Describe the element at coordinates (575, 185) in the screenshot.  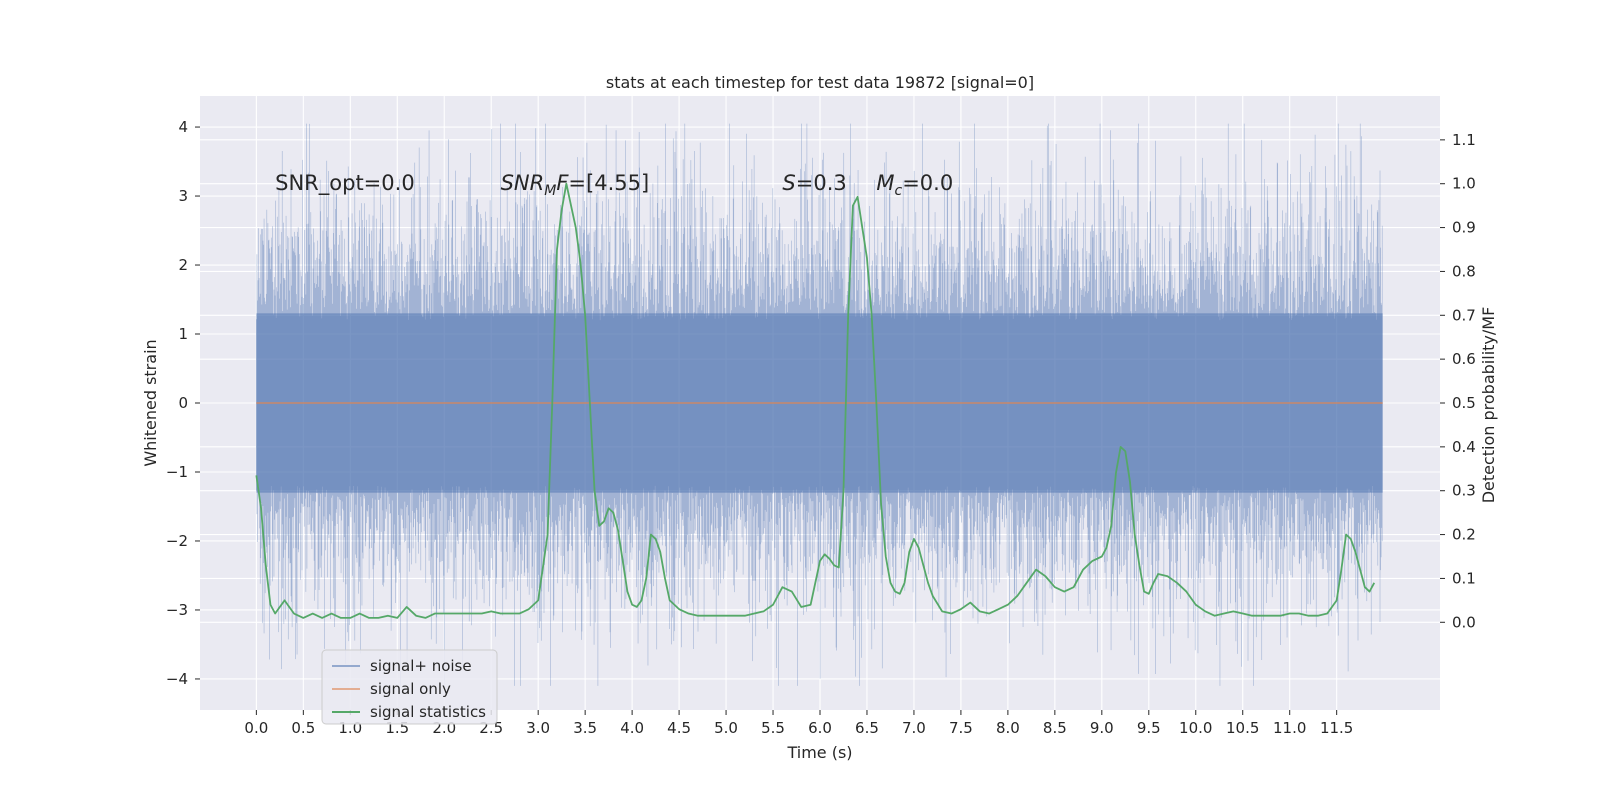
I see `annotation: SNRMF=[4.55]` at that location.